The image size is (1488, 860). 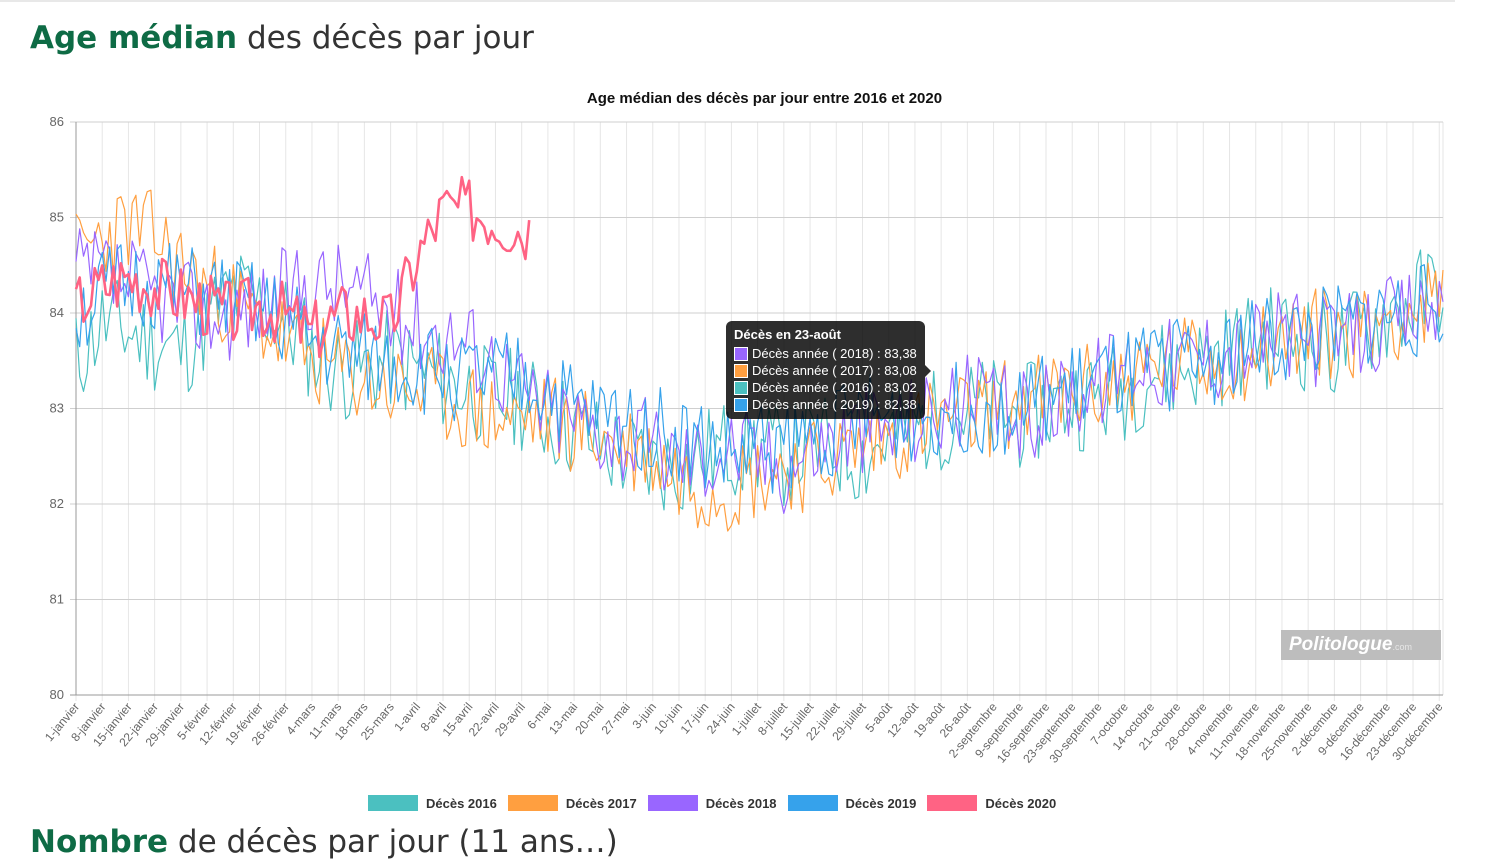 I want to click on y-tick-label: 85, so click(x=57, y=217).